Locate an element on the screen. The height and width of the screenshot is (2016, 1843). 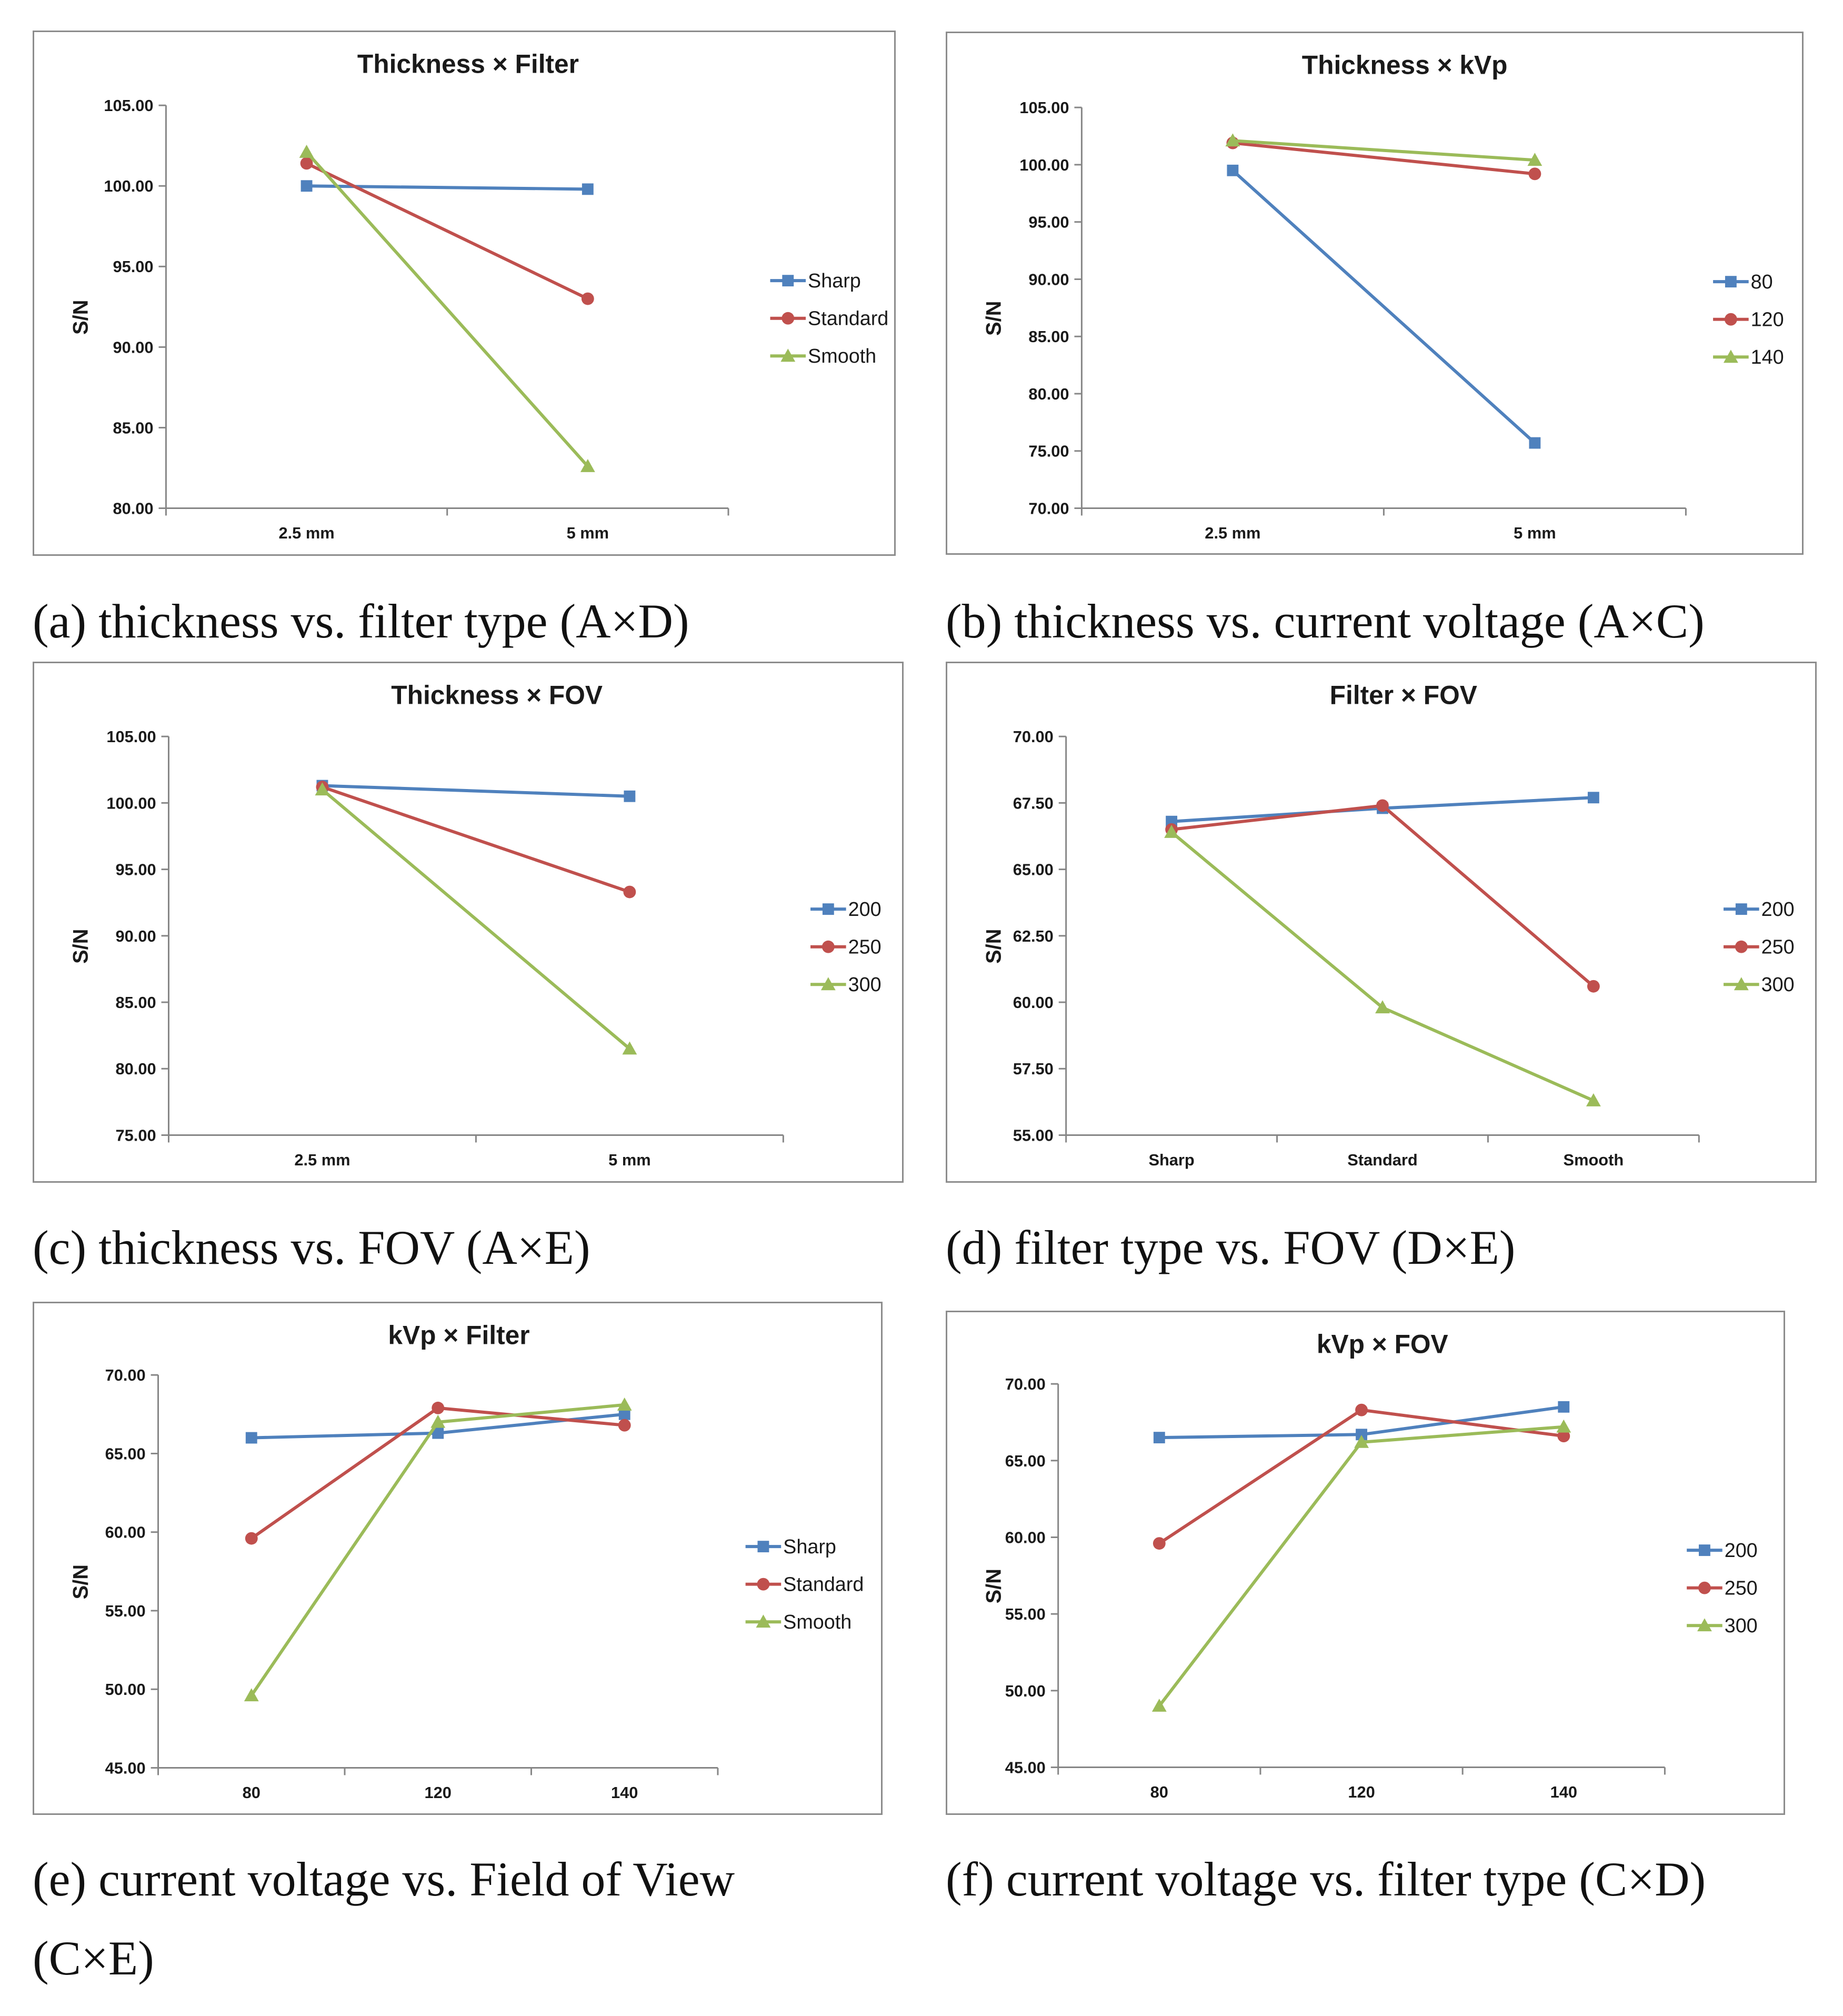
x-tick-label: 5 mm is located at coordinates (629, 1160).